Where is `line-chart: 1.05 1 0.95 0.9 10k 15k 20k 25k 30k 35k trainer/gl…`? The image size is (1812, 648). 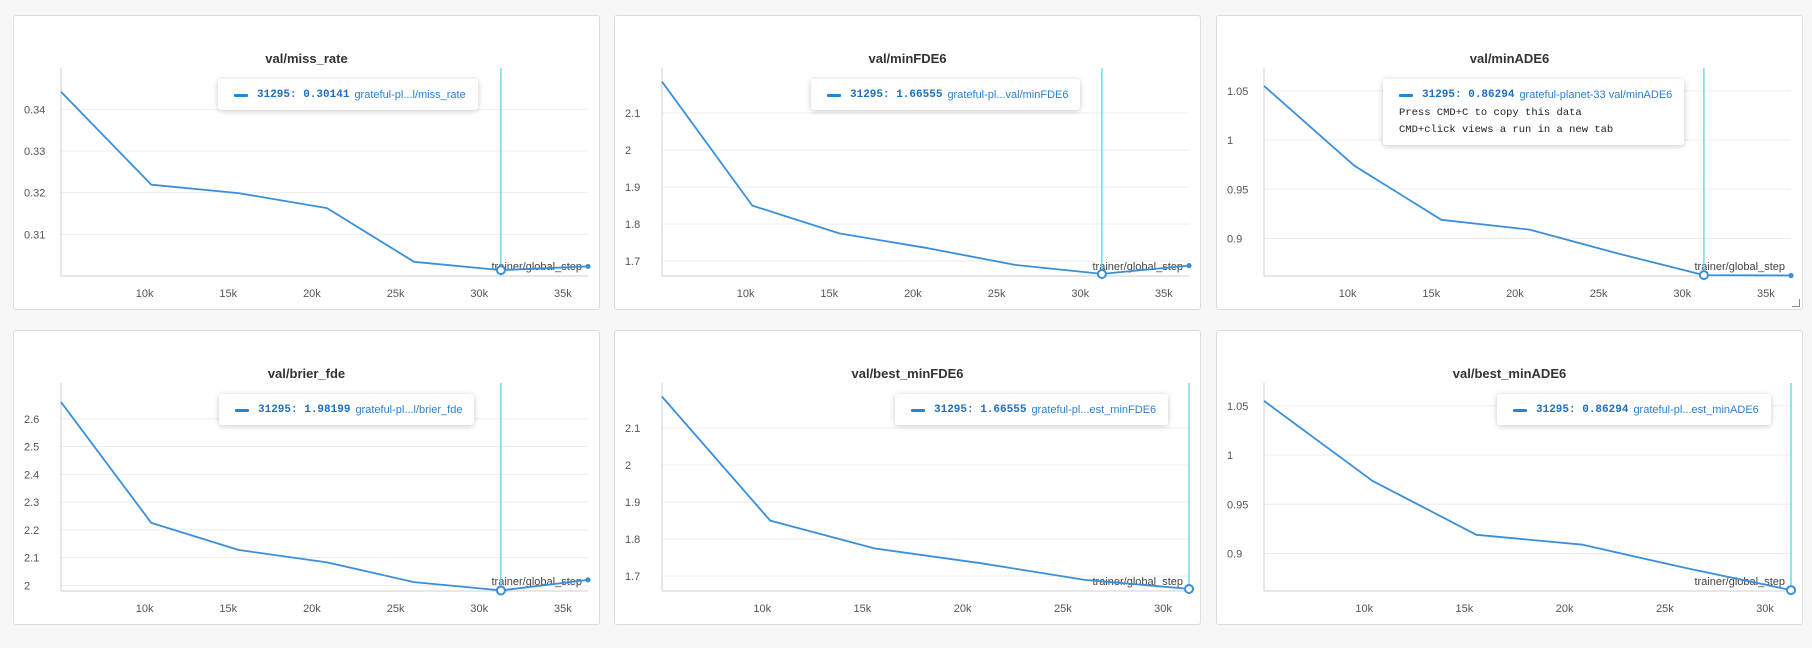 line-chart: 1.05 1 0.95 0.9 10k 15k 20k 25k 30k 35k trainer/gl… is located at coordinates (1510, 163).